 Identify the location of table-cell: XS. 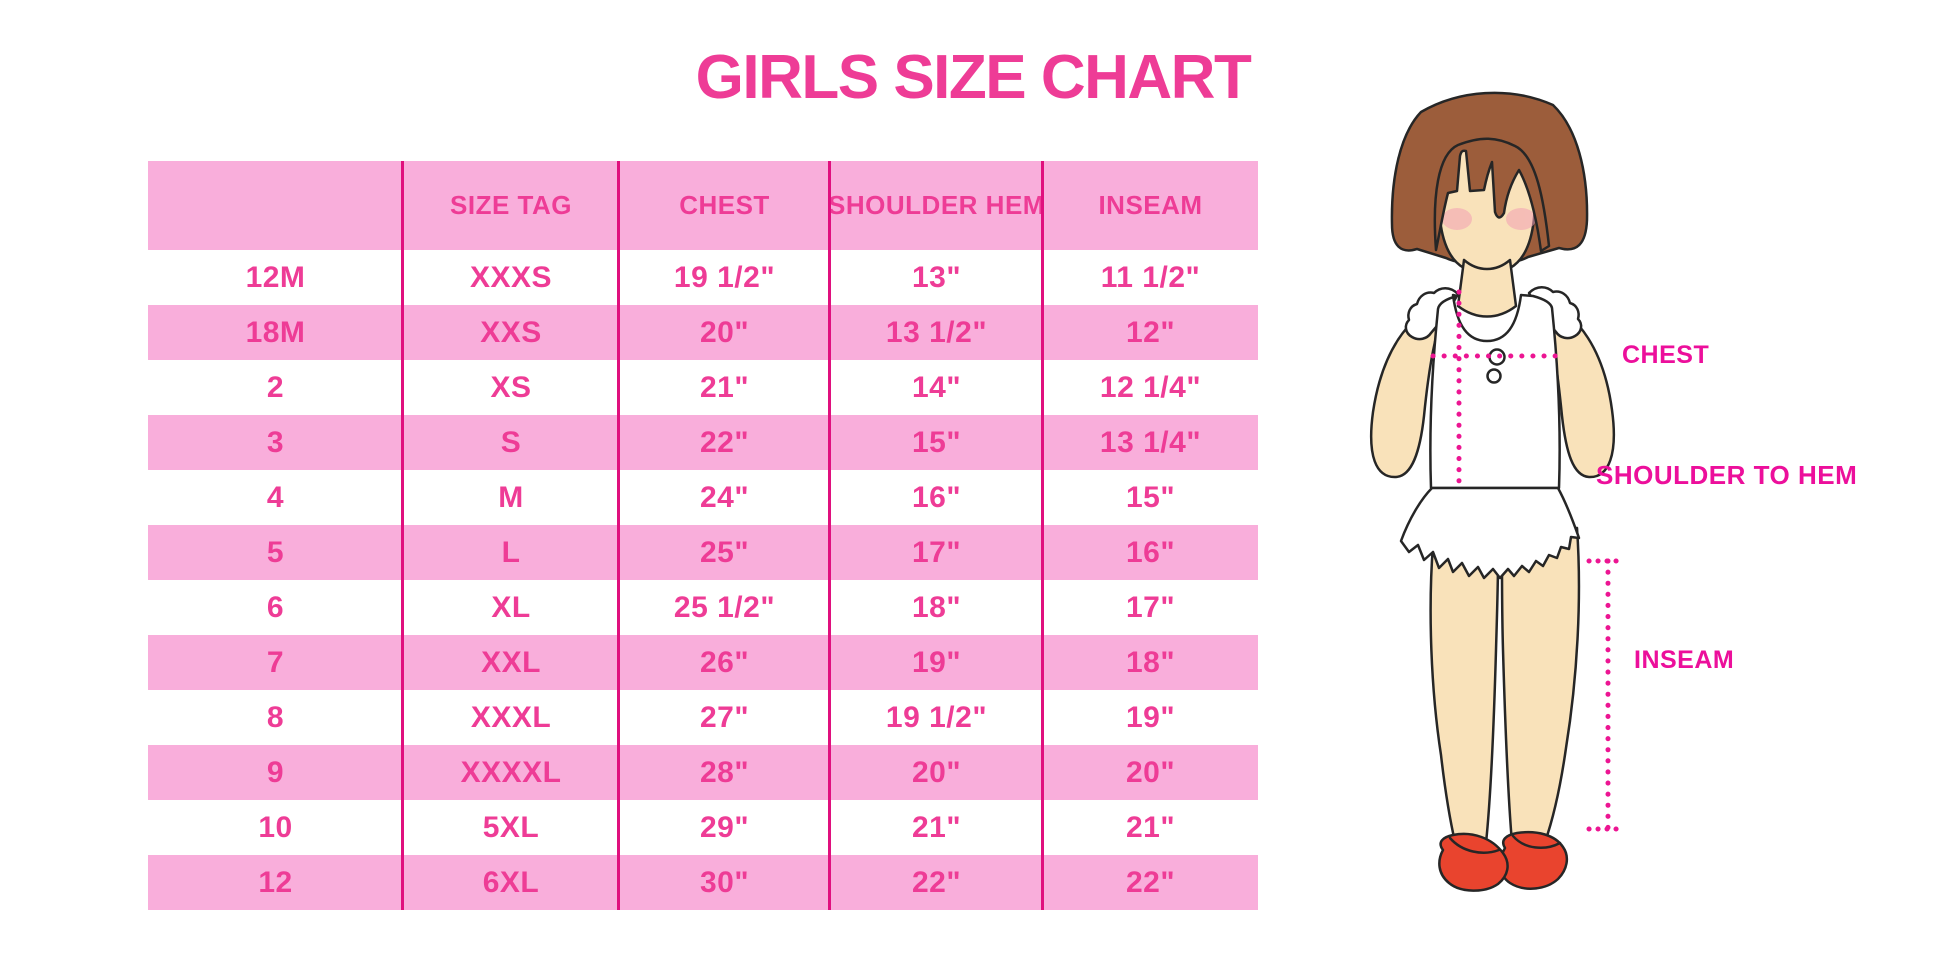
(511, 387).